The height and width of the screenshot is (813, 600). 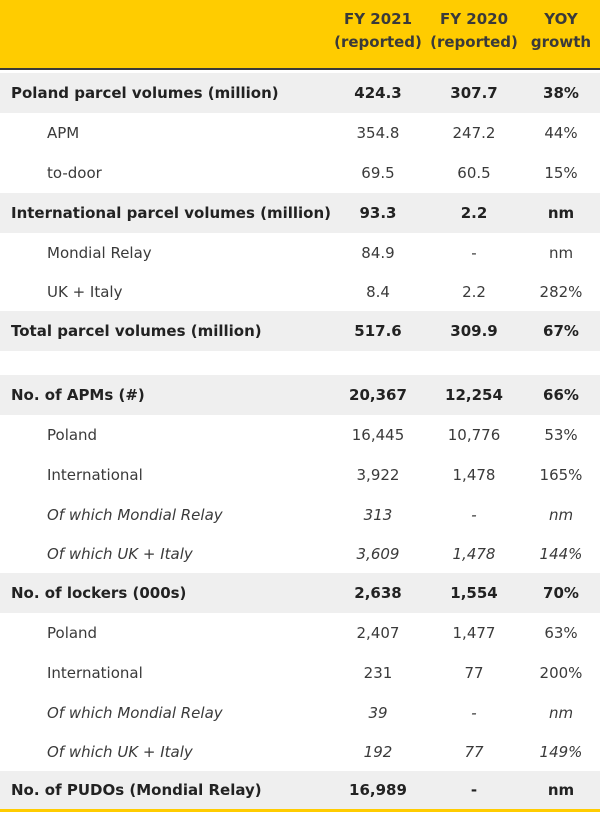 What do you see at coordinates (378, 173) in the screenshot?
I see `cell-fy2021: 69.5` at bounding box center [378, 173].